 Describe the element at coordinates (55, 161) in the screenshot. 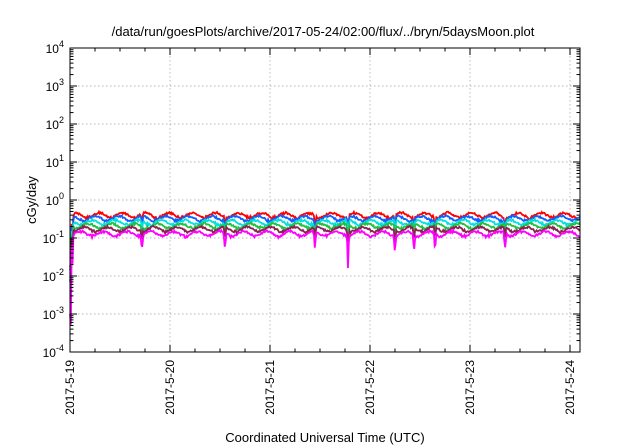

I see `y-tick-label: 10¹` at that location.